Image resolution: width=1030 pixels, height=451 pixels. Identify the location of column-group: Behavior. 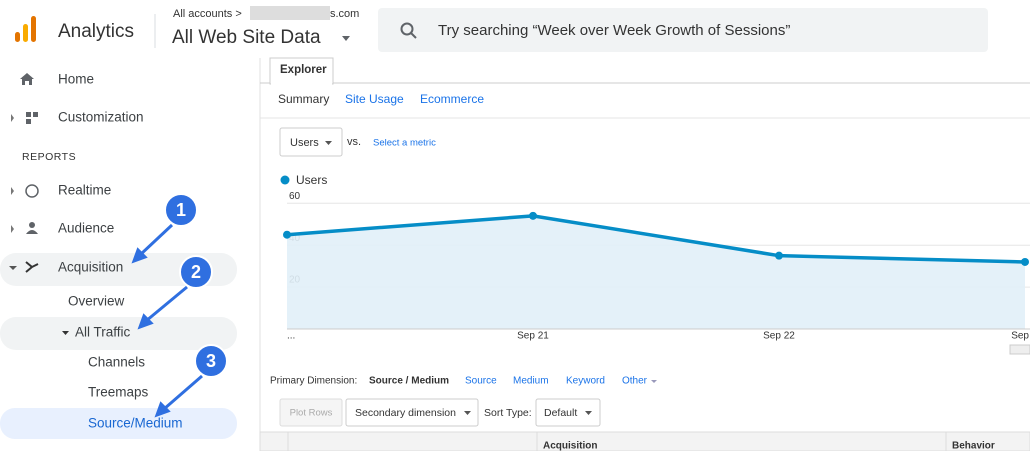
(973, 446).